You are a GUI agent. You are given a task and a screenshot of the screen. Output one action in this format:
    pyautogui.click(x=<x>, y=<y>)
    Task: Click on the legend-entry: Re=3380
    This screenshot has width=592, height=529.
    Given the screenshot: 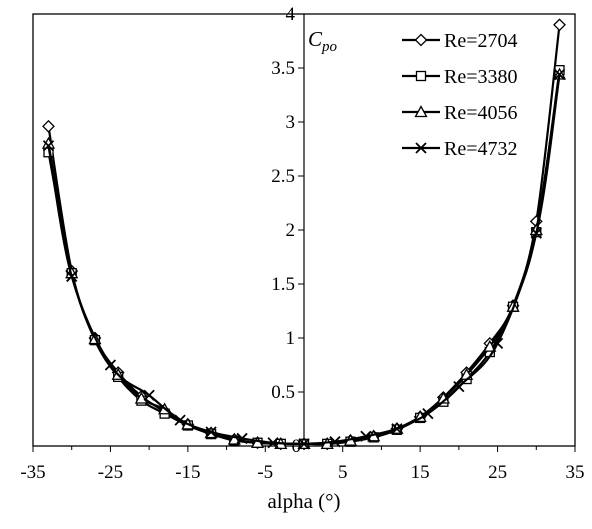 What is the action you would take?
    pyautogui.click(x=460, y=77)
    